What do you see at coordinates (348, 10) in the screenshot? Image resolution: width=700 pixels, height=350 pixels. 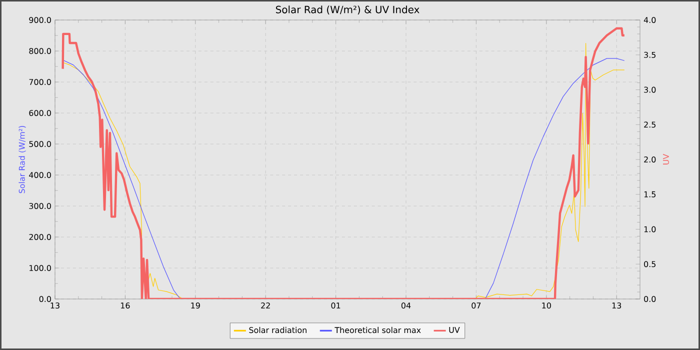 I see `chart-title: Solar Rad (W/m²) & UV Index` at bounding box center [348, 10].